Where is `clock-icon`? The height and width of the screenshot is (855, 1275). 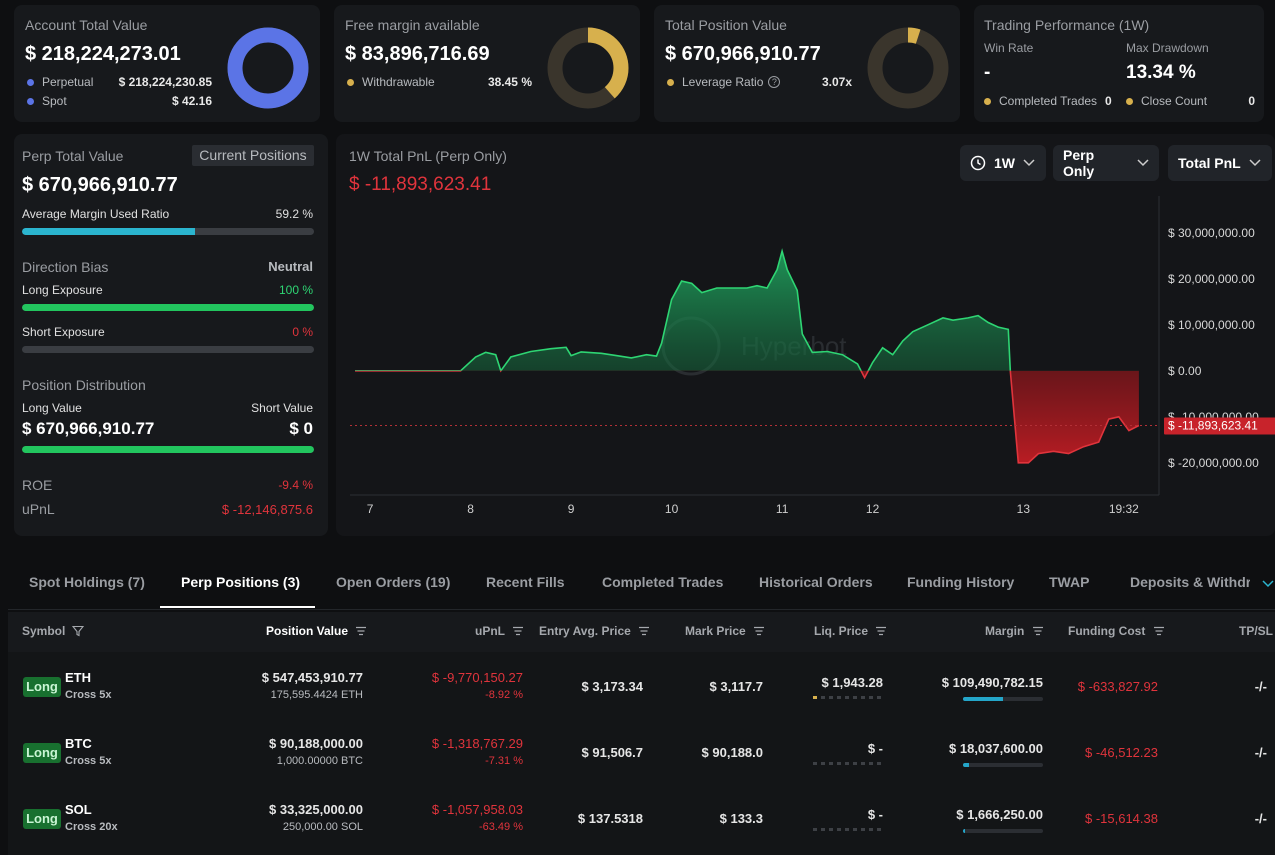 clock-icon is located at coordinates (978, 163).